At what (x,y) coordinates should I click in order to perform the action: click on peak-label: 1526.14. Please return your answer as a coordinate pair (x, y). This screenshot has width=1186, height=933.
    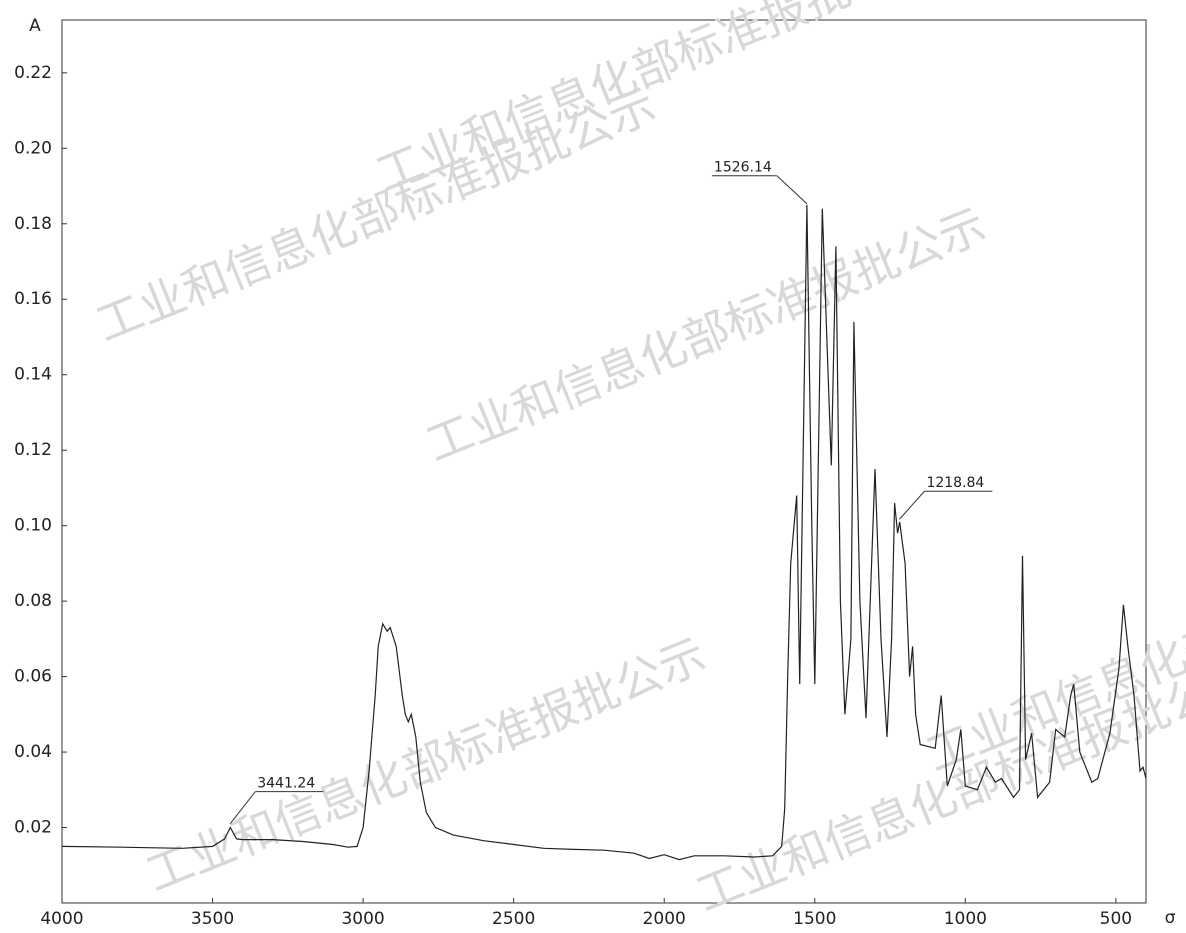
    Looking at the image, I should click on (743, 168).